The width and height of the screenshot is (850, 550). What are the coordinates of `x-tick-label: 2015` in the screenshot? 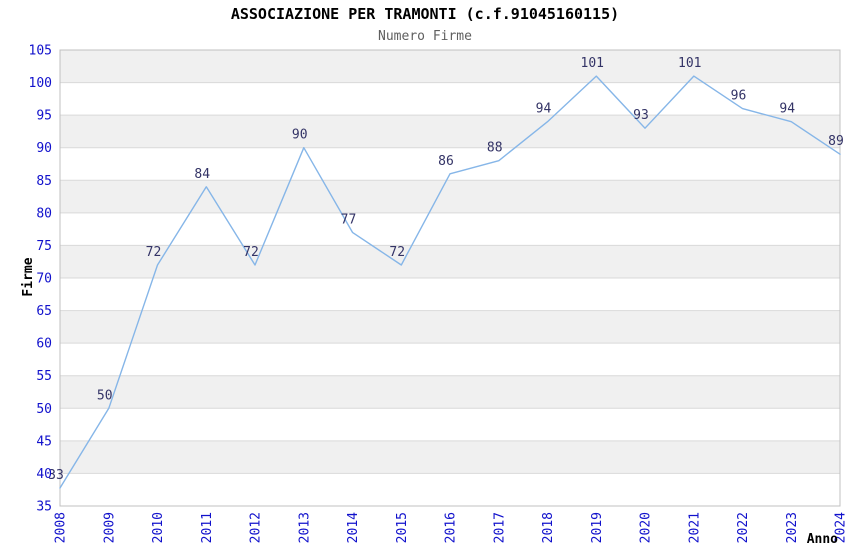 It's located at (402, 527).